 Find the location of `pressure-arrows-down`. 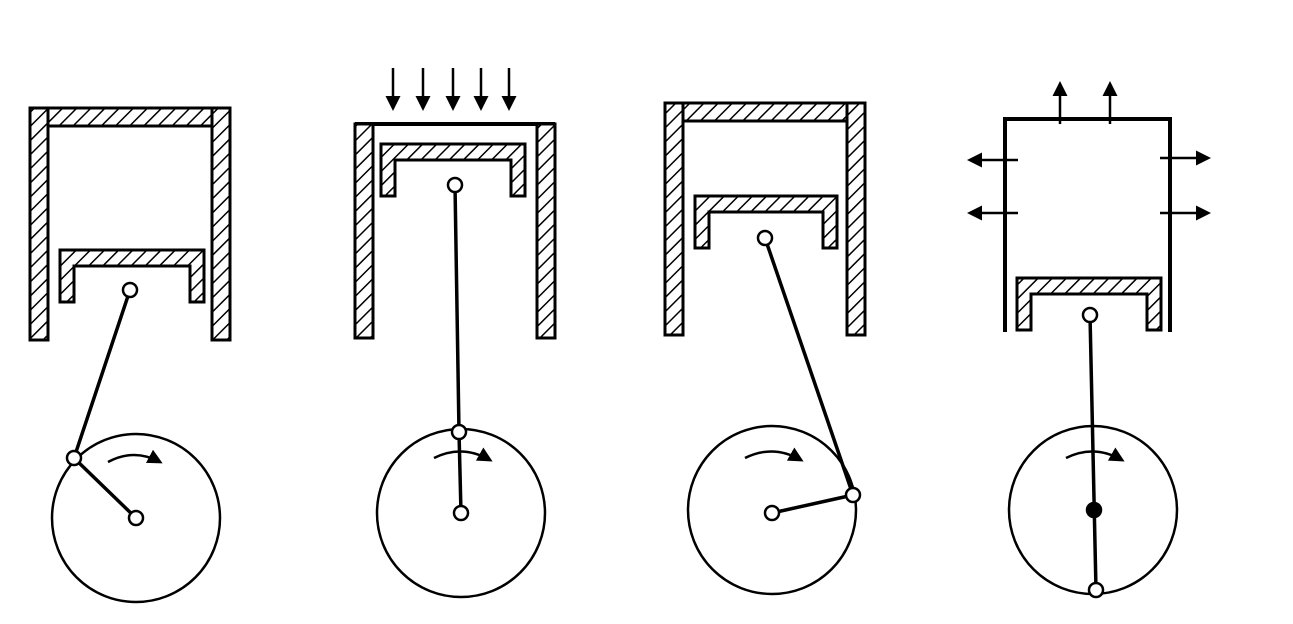

pressure-arrows-down is located at coordinates (451, 89).